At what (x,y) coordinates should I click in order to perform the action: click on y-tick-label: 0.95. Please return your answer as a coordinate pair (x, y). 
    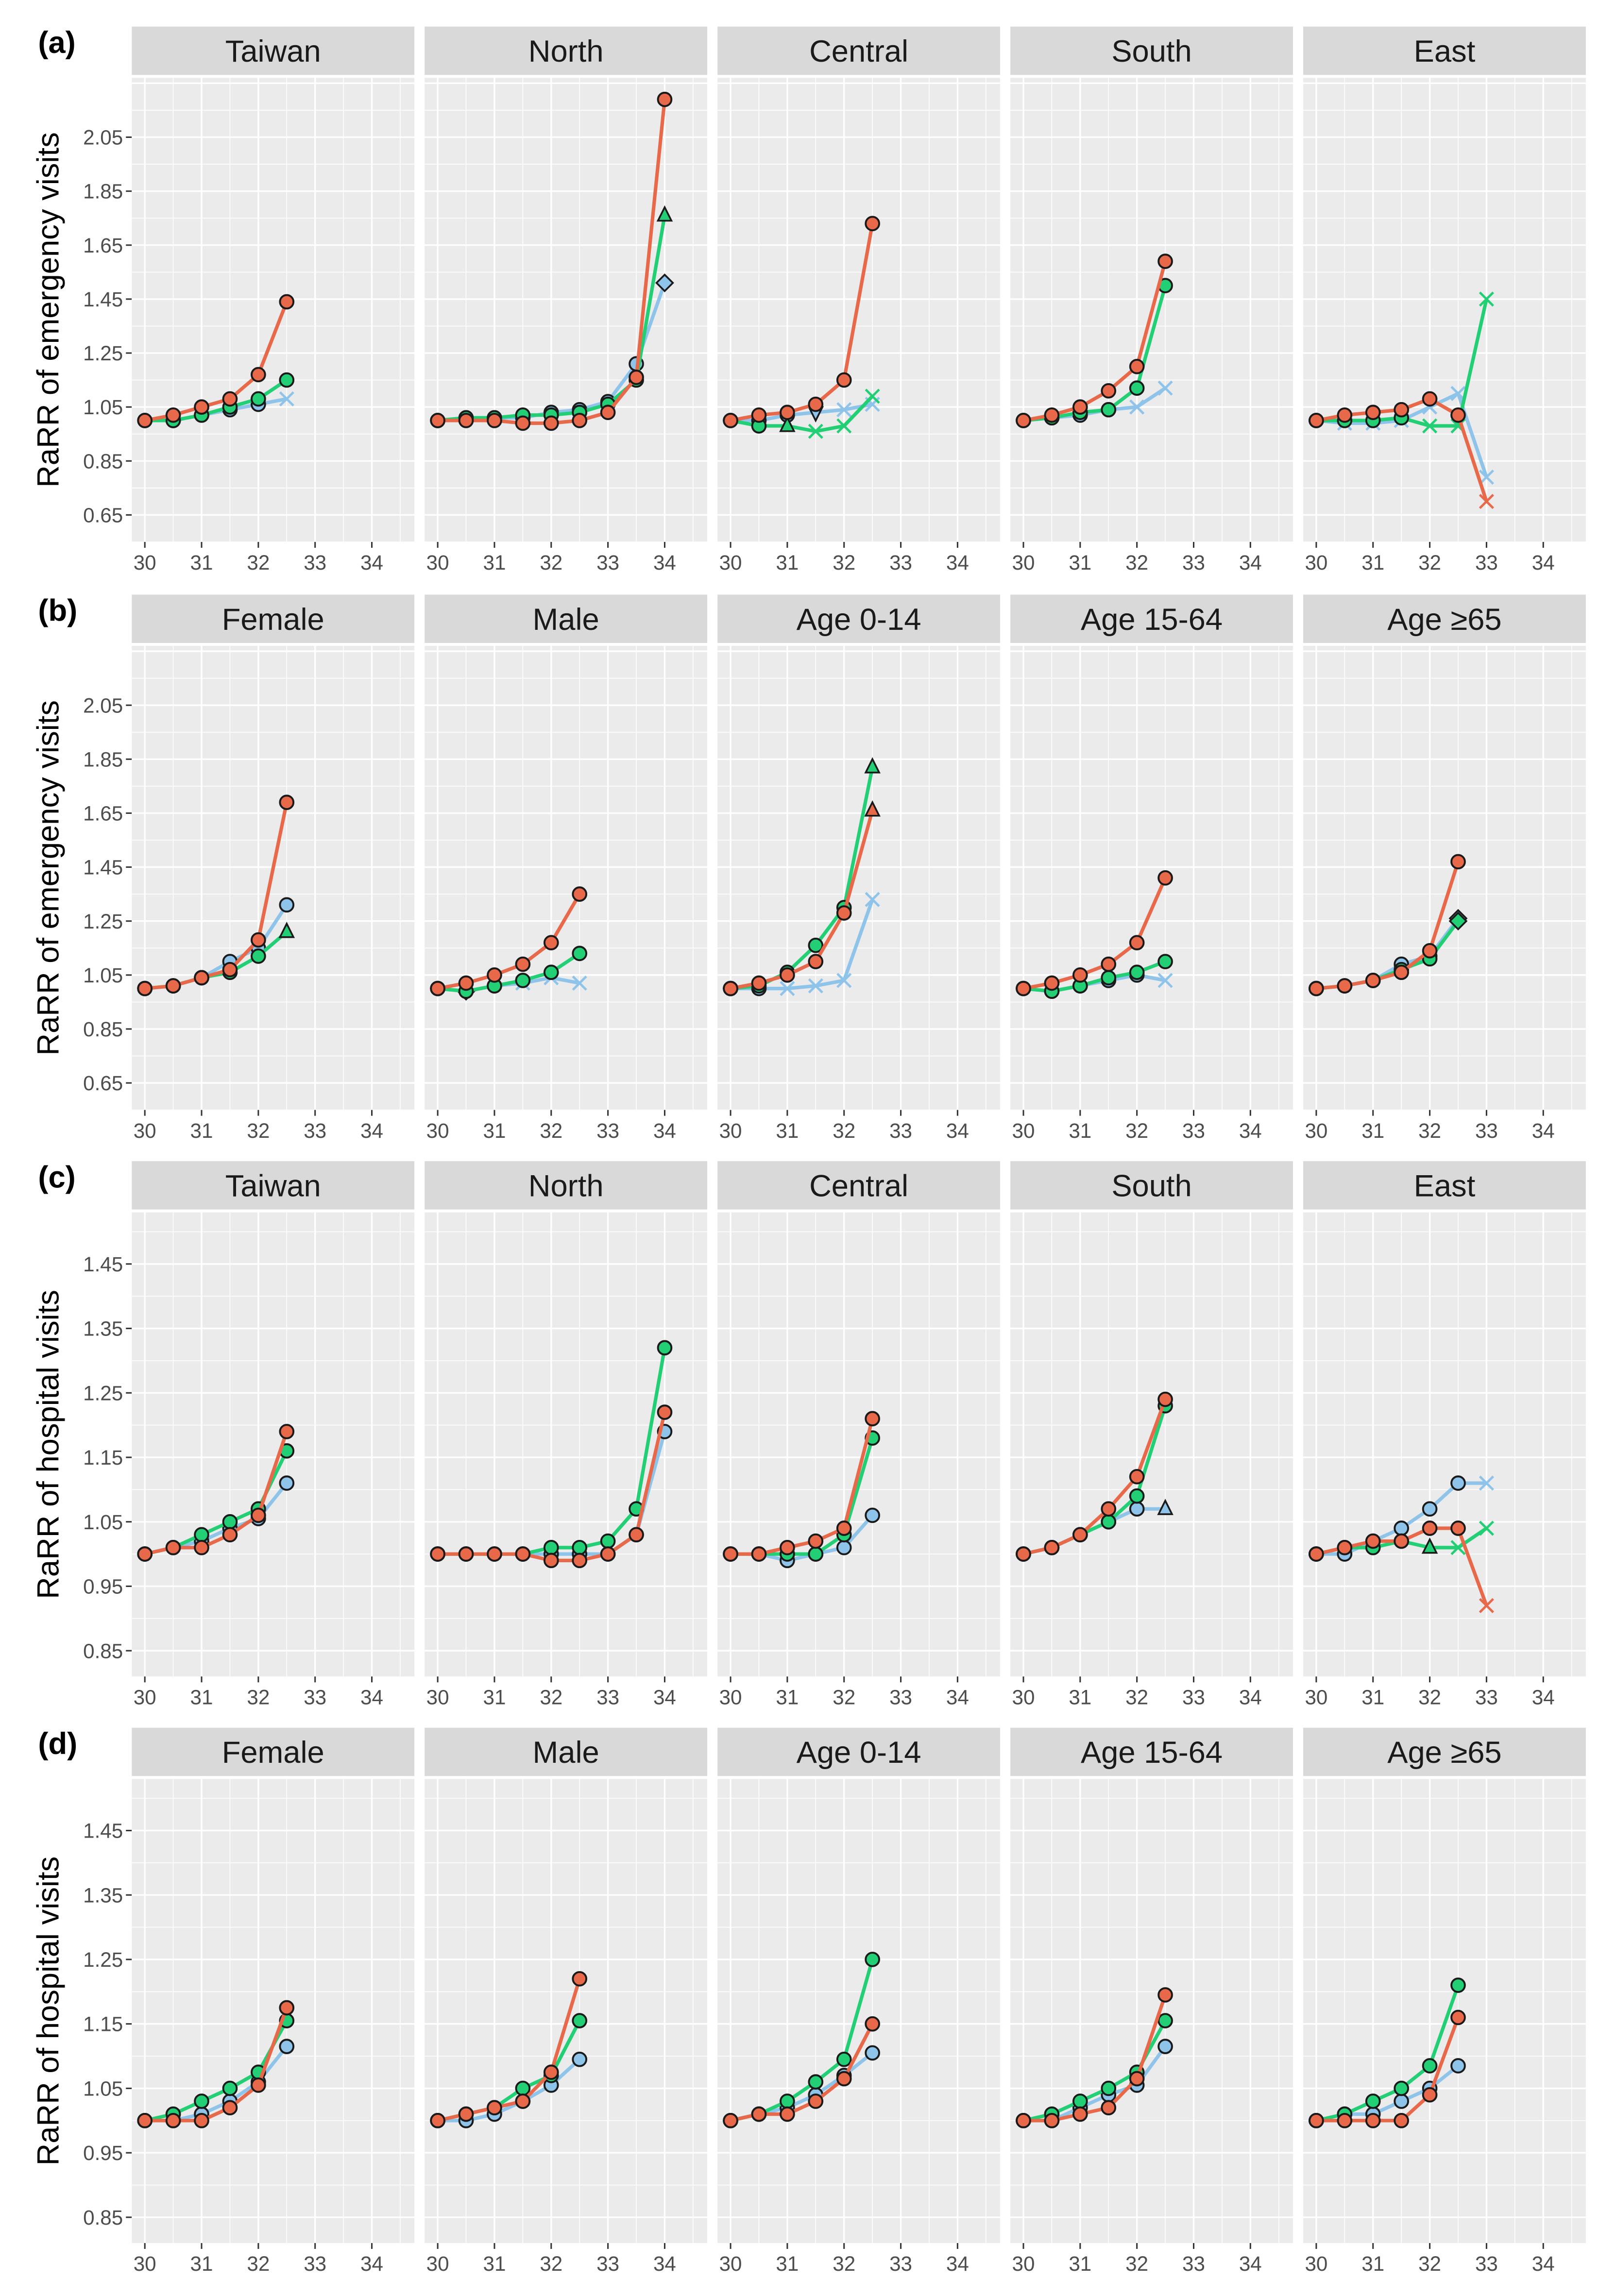
    Looking at the image, I should click on (103, 1587).